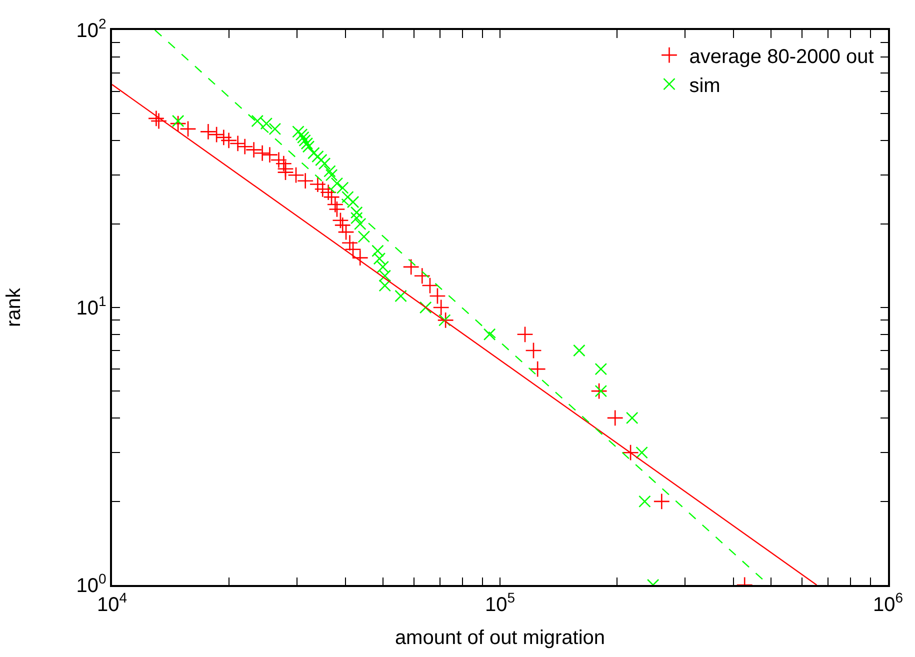 The height and width of the screenshot is (657, 915). I want to click on y-axis-title: rank, so click(14, 307).